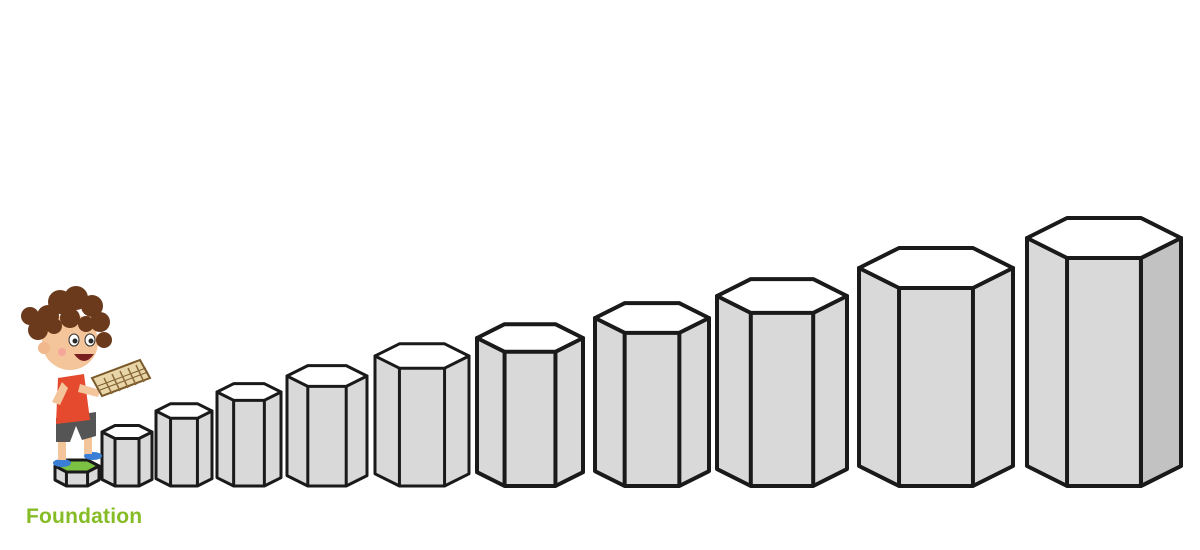 This screenshot has width=1200, height=550. I want to click on pillar-shaded-face, so click(1160, 362).